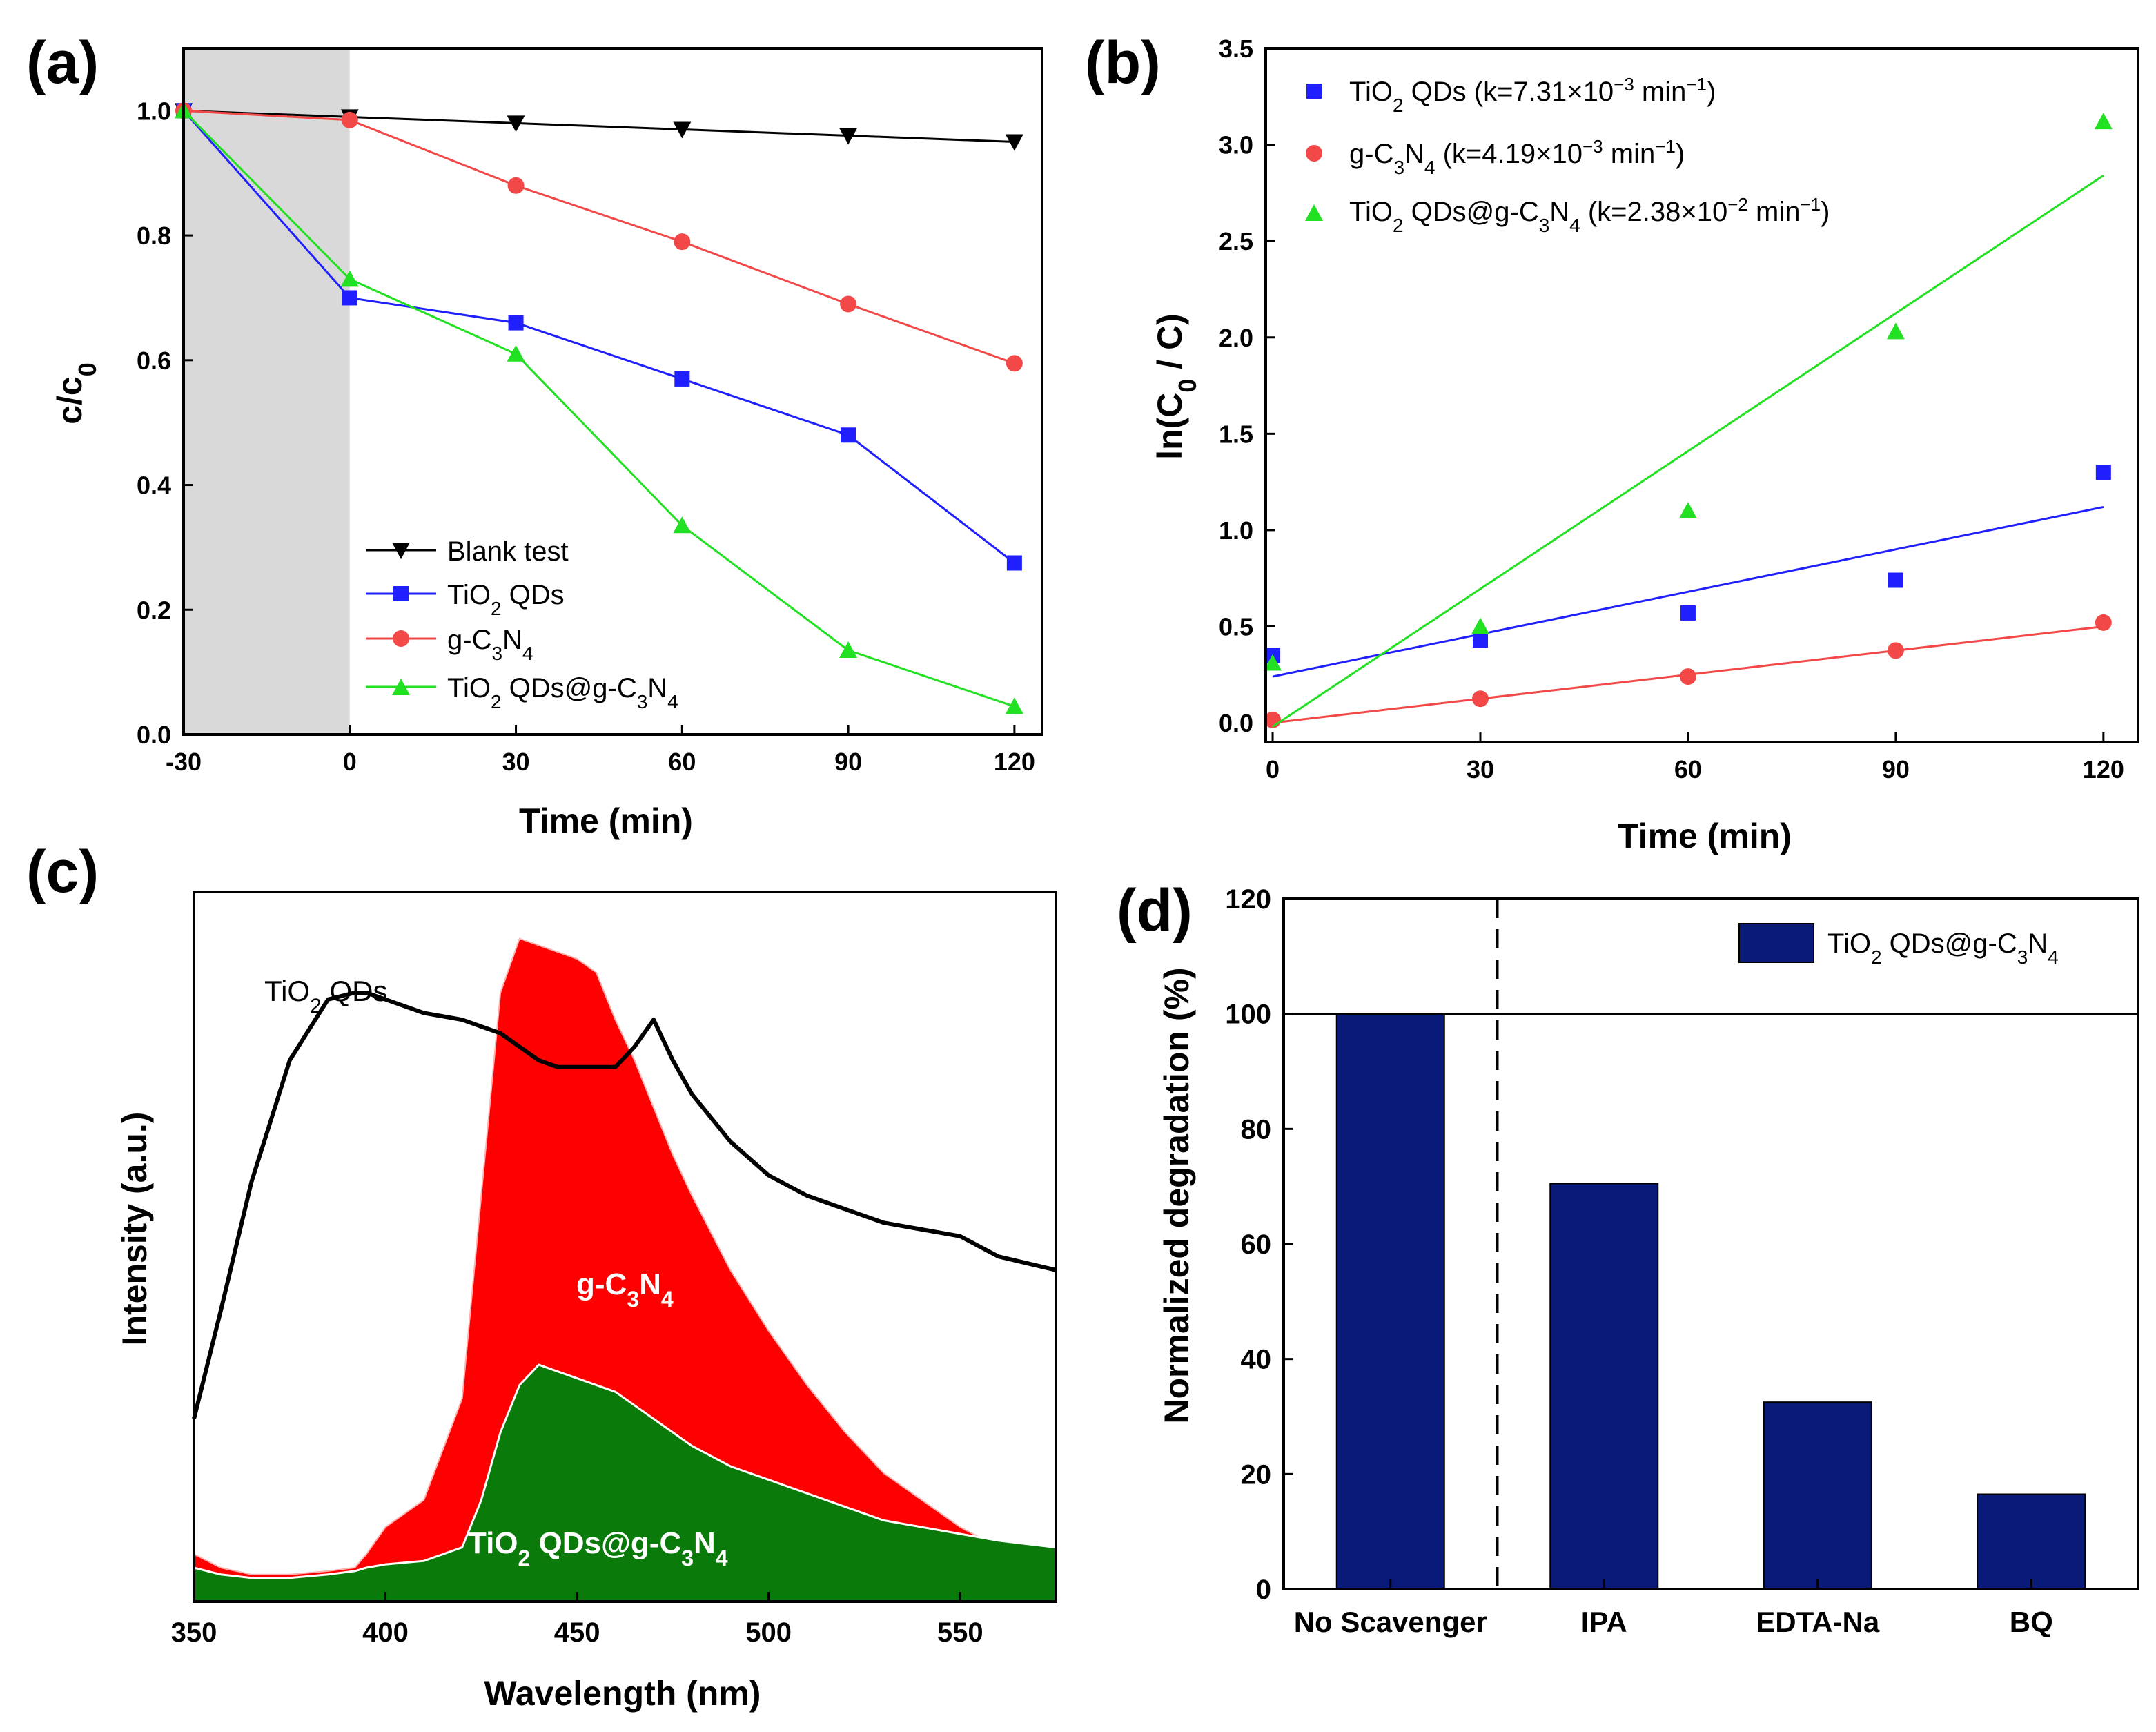 This screenshot has height=1732, width=2156. I want to click on x-tick-label: 0, so click(1273, 770).